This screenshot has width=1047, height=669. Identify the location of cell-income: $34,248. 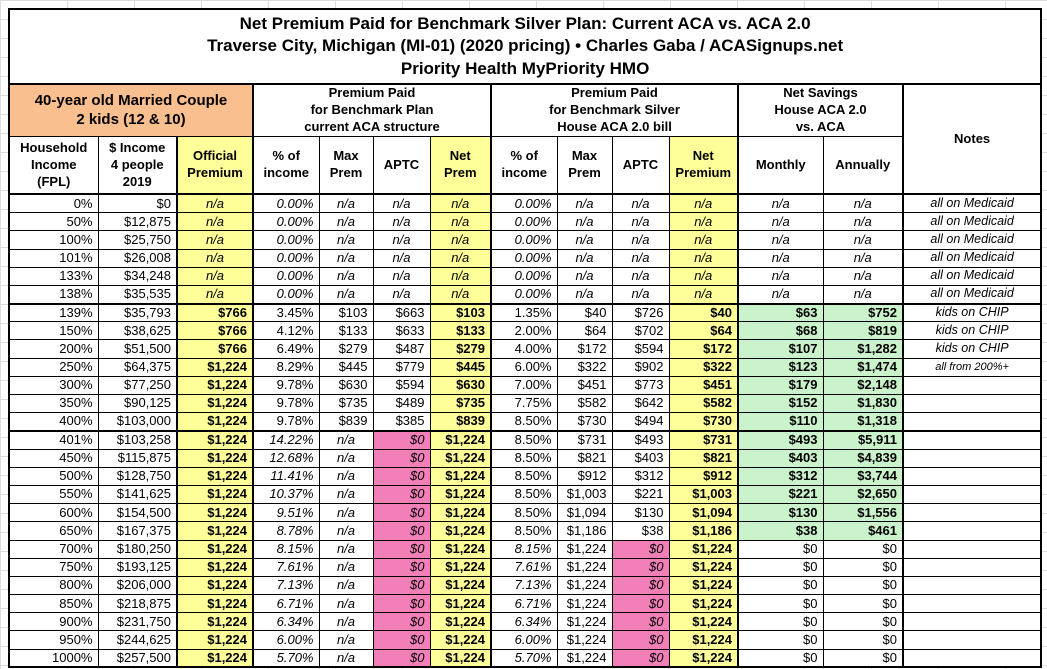
(137, 276).